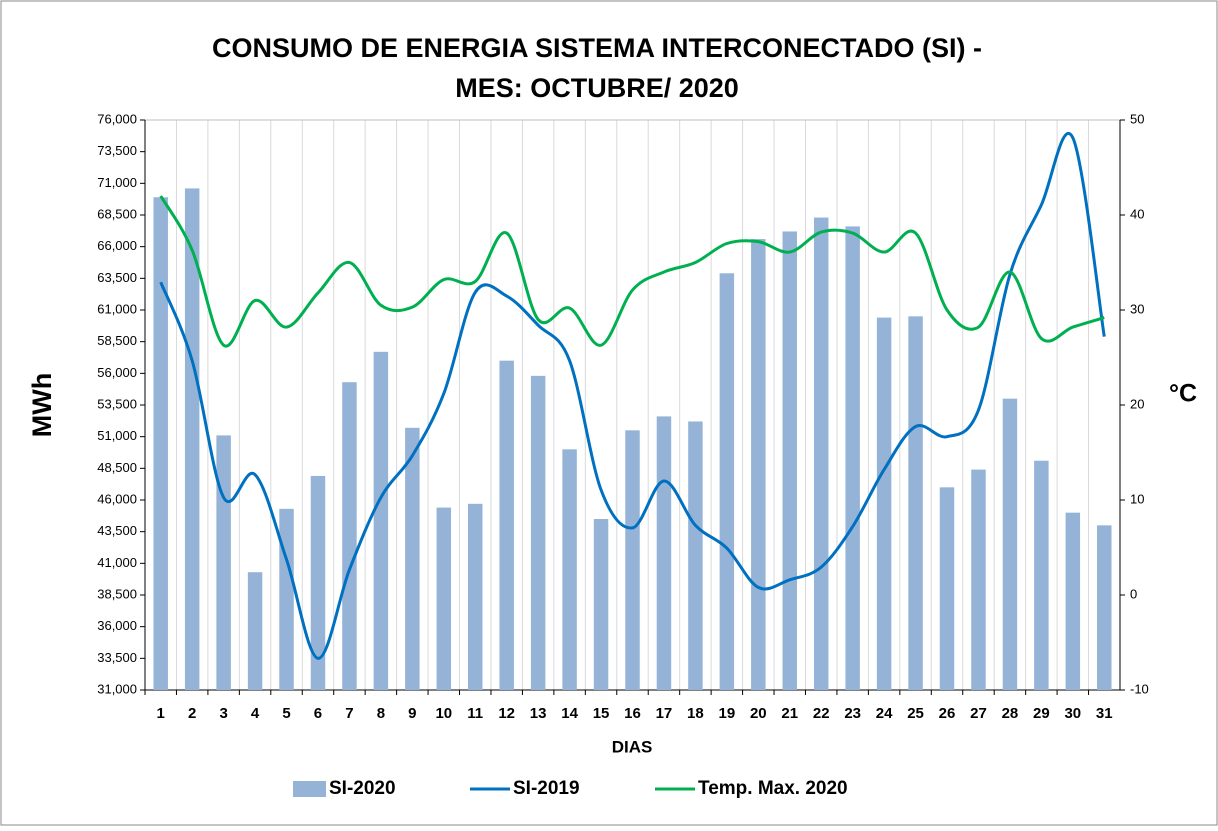 The image size is (1218, 831). What do you see at coordinates (852, 713) in the screenshot?
I see `x-tick-label: 23` at bounding box center [852, 713].